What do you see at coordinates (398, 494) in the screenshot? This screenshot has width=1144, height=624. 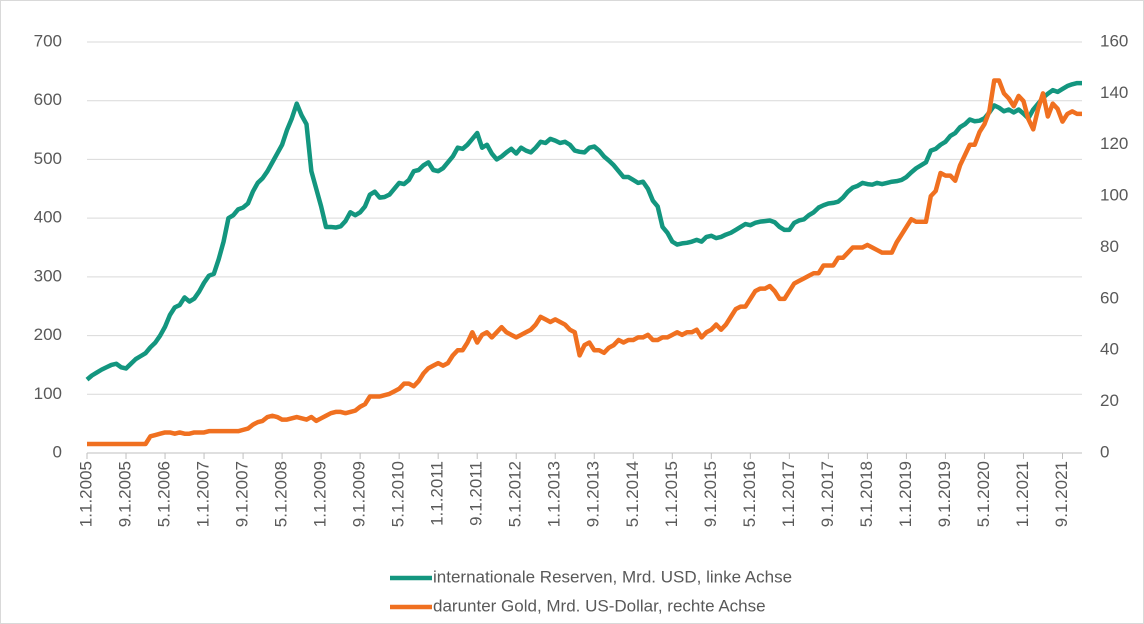 I see `x-tick-label: 5.1.2010` at bounding box center [398, 494].